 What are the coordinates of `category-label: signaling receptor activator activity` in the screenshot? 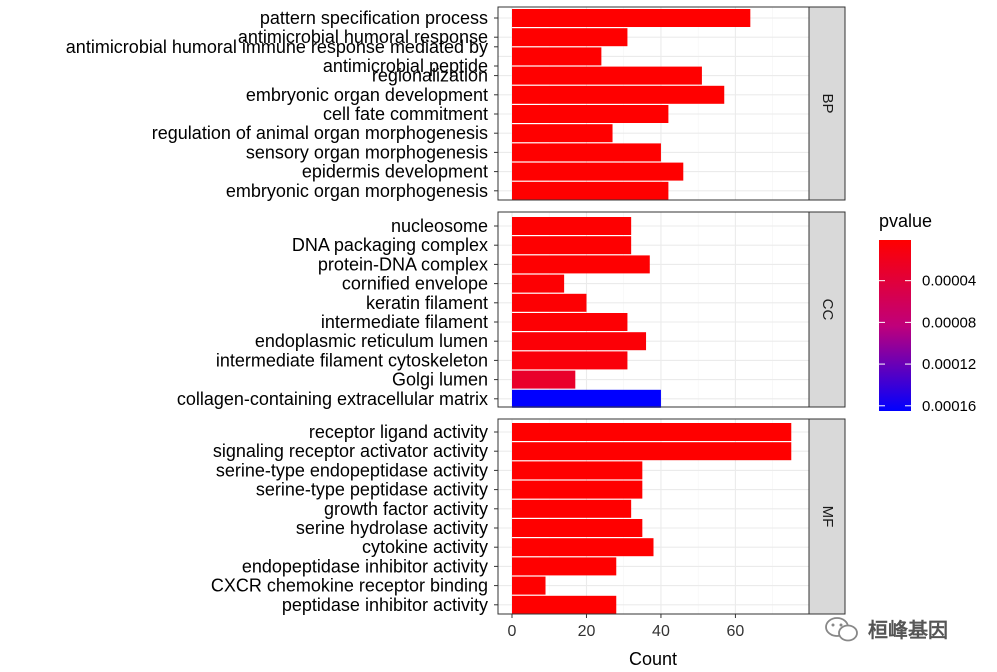 It's located at (350, 451).